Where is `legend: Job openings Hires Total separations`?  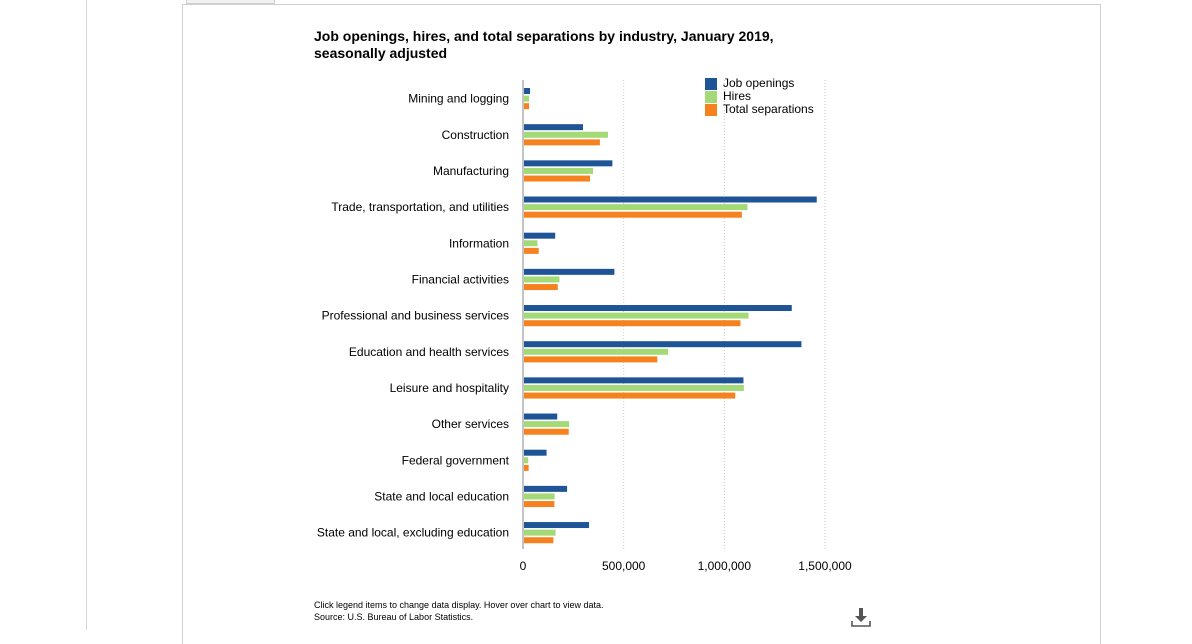
legend: Job openings Hires Total separations is located at coordinates (759, 96).